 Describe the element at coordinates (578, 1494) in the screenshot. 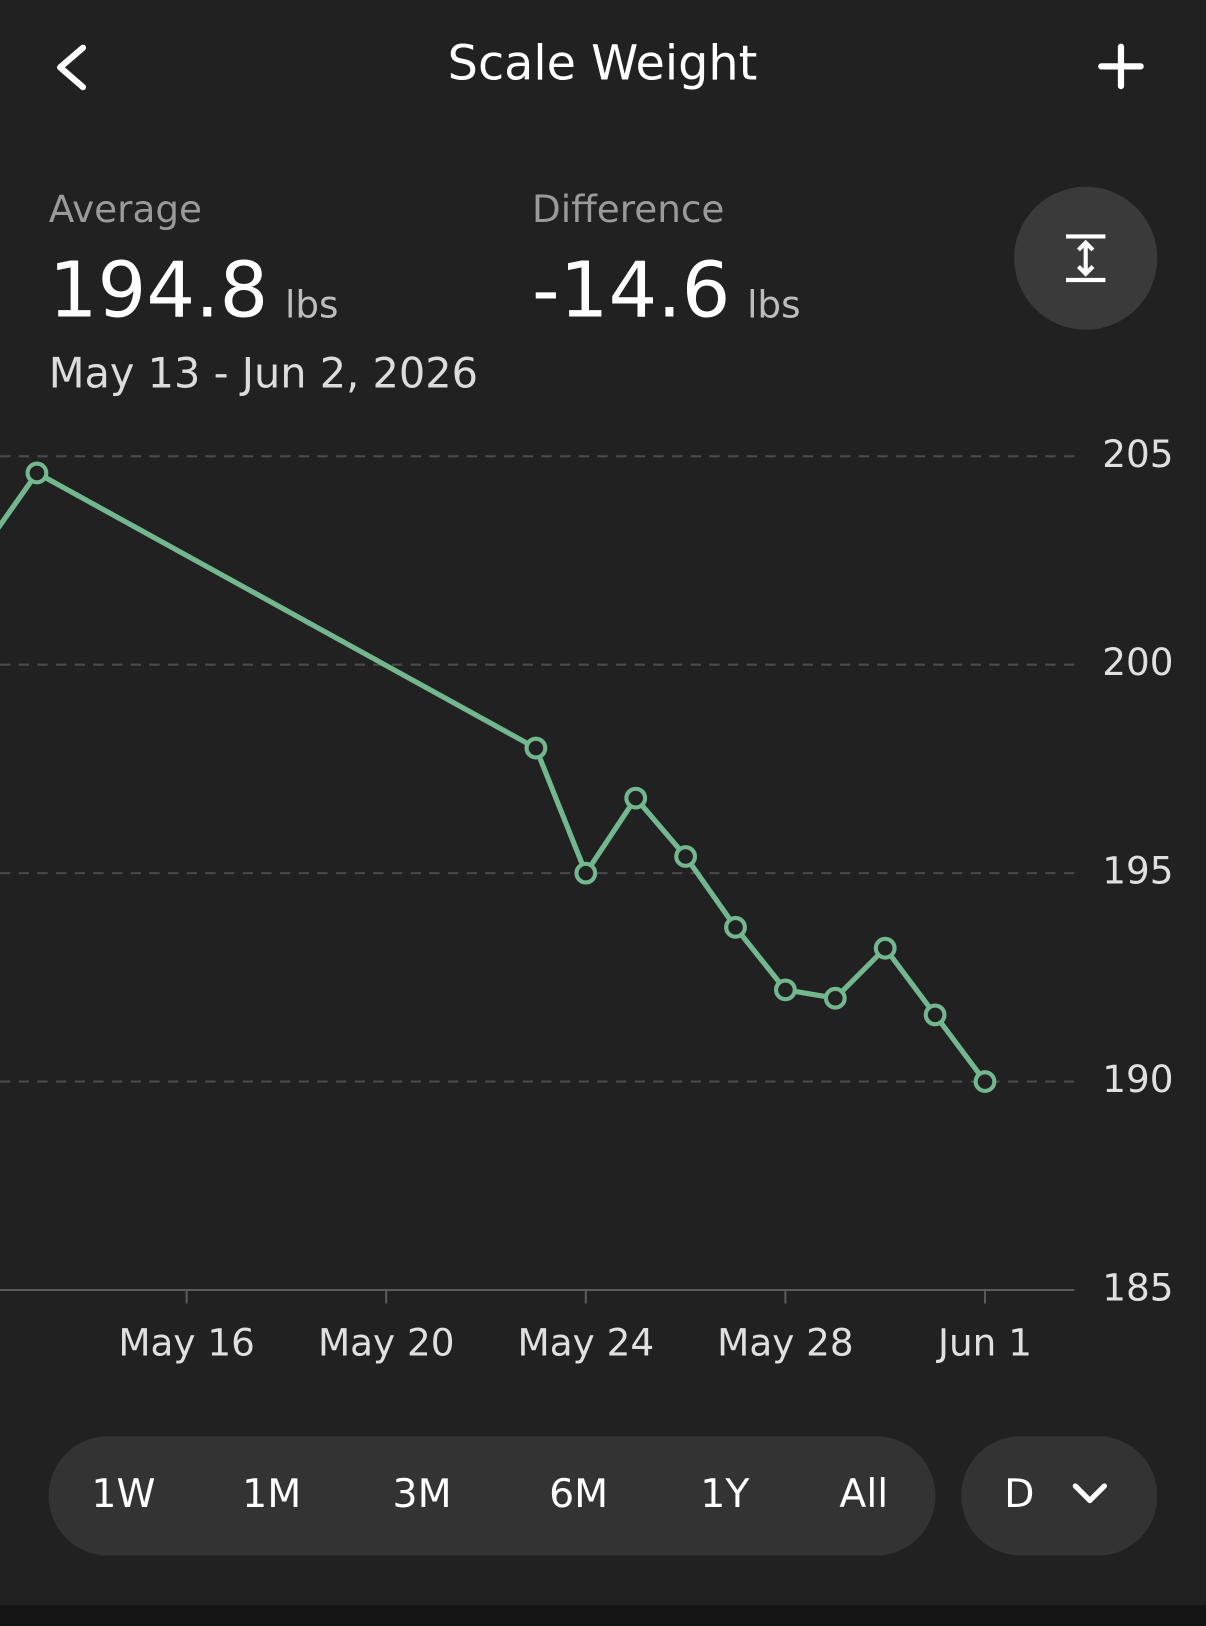

I see `range-button: 6M` at that location.